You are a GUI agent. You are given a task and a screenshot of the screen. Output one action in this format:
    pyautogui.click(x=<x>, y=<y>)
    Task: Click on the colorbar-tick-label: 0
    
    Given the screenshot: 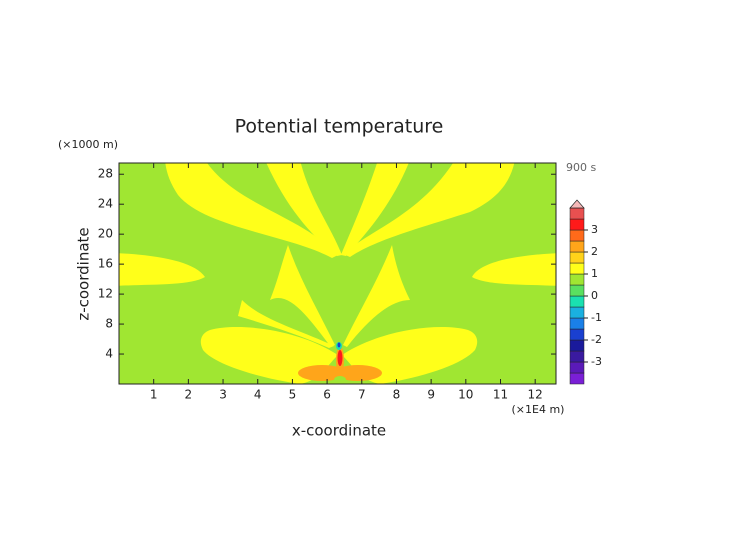 What is the action you would take?
    pyautogui.click(x=594, y=295)
    